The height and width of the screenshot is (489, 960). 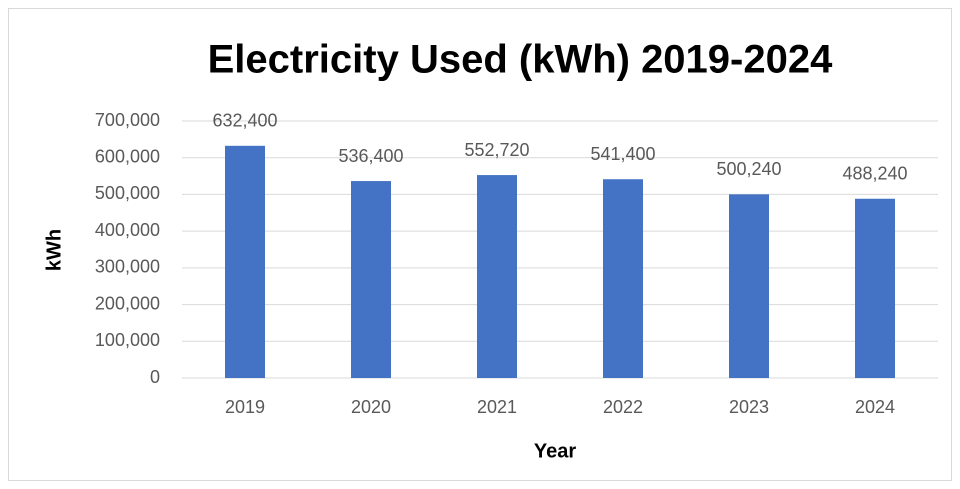 I want to click on x-tick-label: 2021, so click(x=497, y=407).